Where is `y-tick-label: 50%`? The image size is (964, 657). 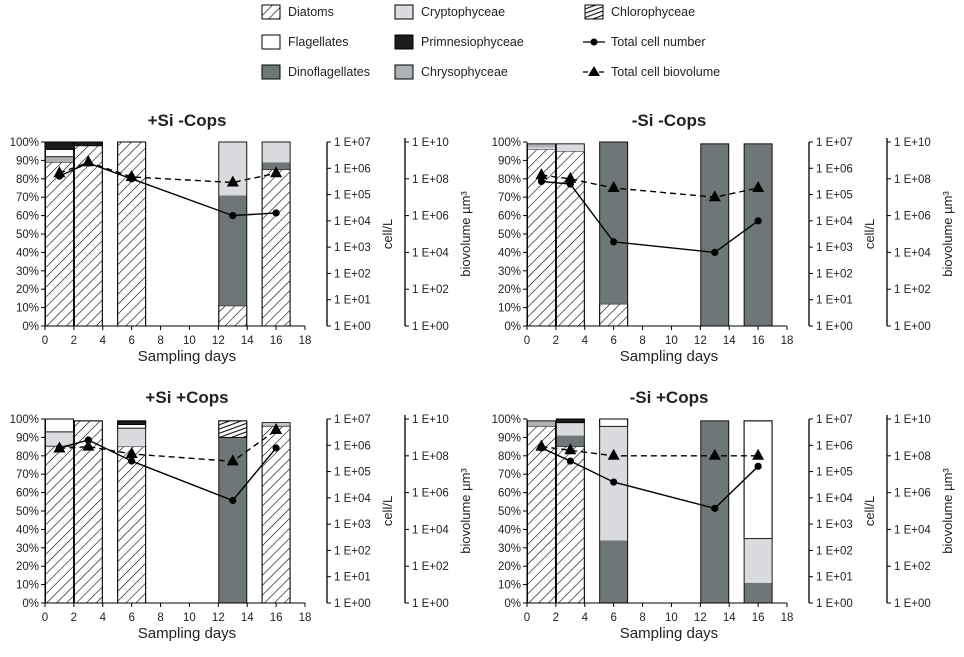 y-tick-label: 50% is located at coordinates (509, 235).